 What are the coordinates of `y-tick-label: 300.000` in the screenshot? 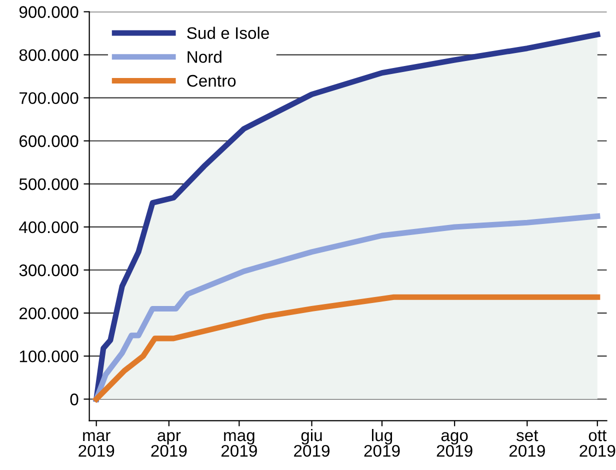 It's located at (48, 270).